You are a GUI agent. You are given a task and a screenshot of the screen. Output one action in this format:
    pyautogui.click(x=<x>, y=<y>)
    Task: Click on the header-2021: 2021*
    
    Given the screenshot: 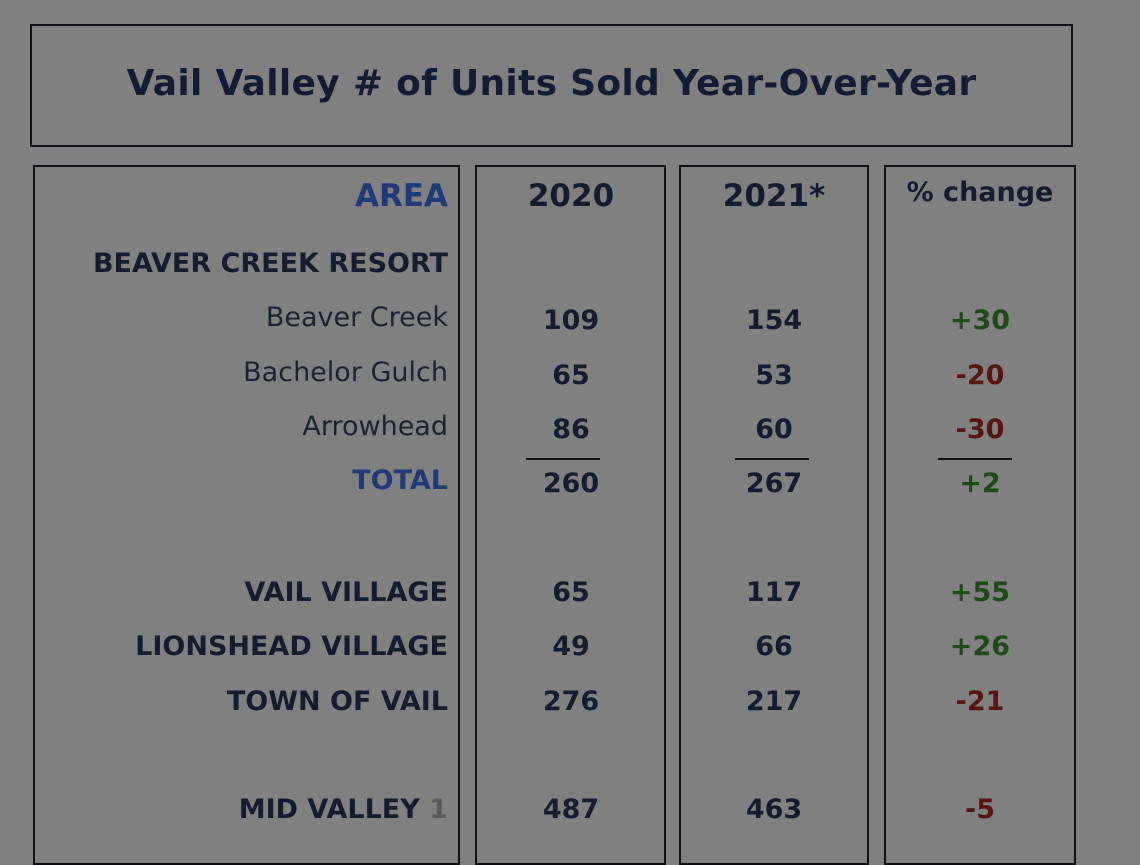 What is the action you would take?
    pyautogui.click(x=774, y=196)
    